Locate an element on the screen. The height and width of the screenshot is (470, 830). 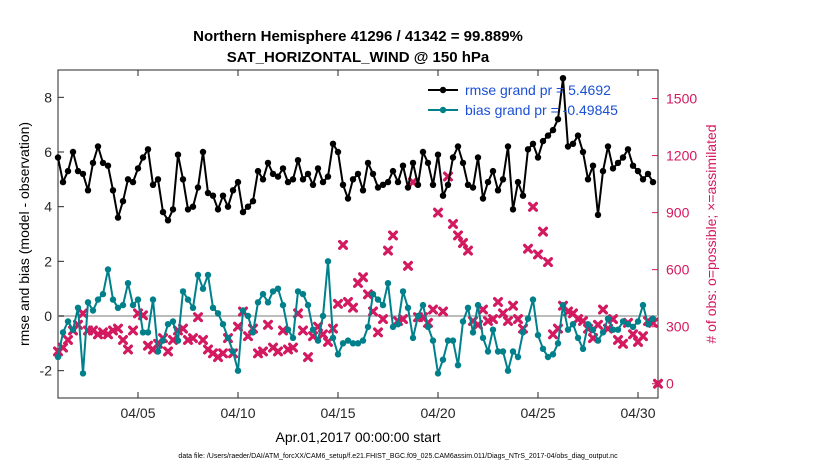
x-tick-label: 04/30 is located at coordinates (637, 413).